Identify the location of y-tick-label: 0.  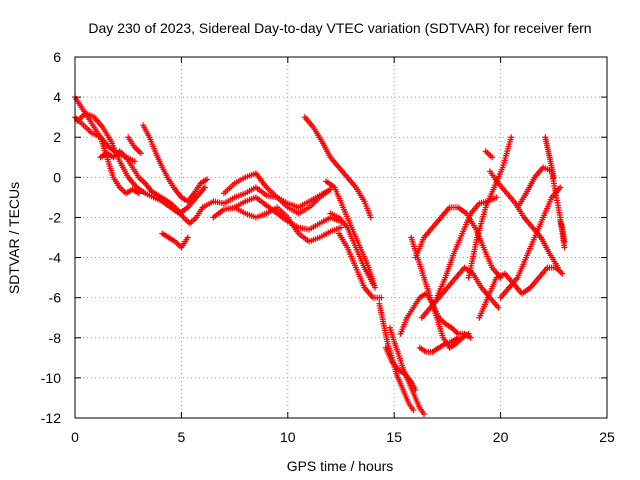
(57, 177).